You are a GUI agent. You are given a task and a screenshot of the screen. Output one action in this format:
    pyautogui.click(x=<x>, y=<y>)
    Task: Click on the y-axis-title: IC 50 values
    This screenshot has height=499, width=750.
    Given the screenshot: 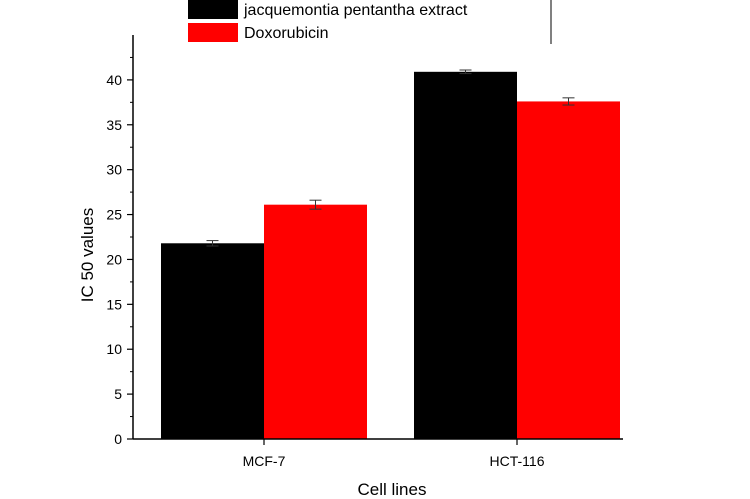 What is the action you would take?
    pyautogui.click(x=87, y=255)
    